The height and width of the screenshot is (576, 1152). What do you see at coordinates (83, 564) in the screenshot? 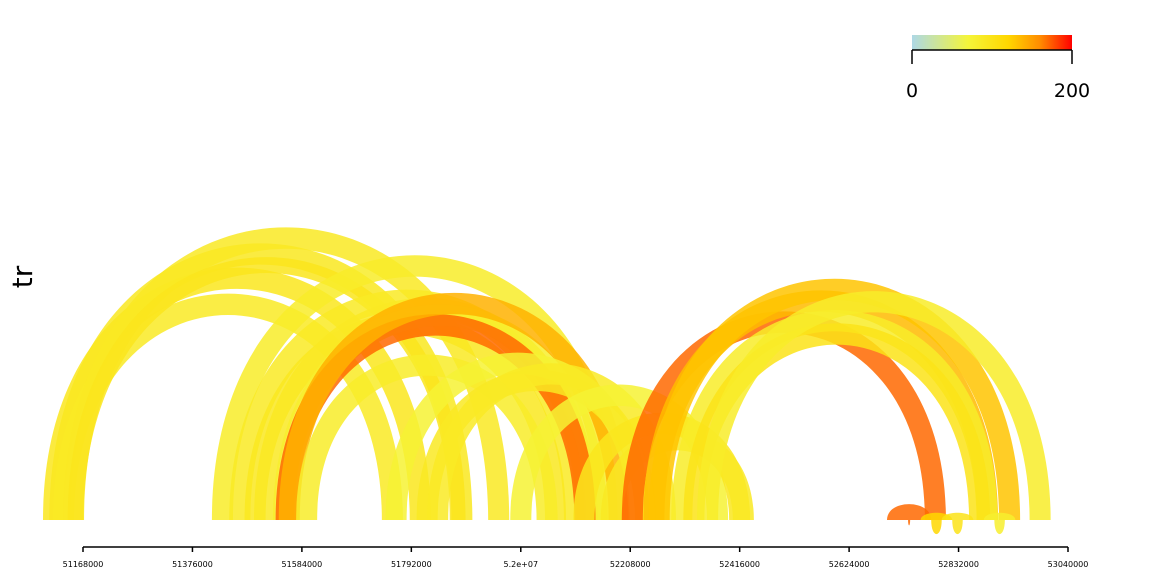
I see `x-tick-label-0: 51168000` at bounding box center [83, 564].